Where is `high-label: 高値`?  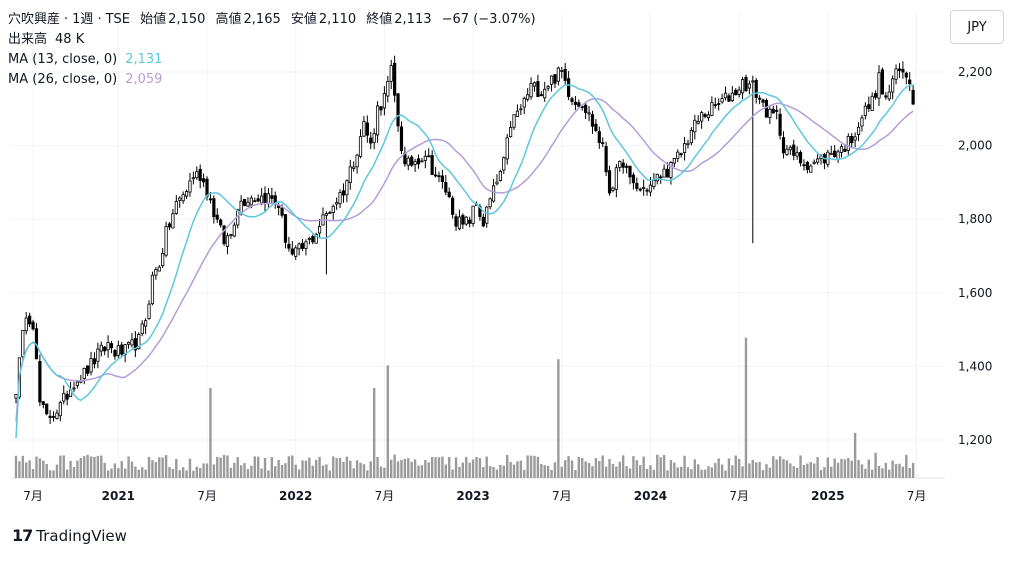 high-label: 高値 is located at coordinates (228, 19).